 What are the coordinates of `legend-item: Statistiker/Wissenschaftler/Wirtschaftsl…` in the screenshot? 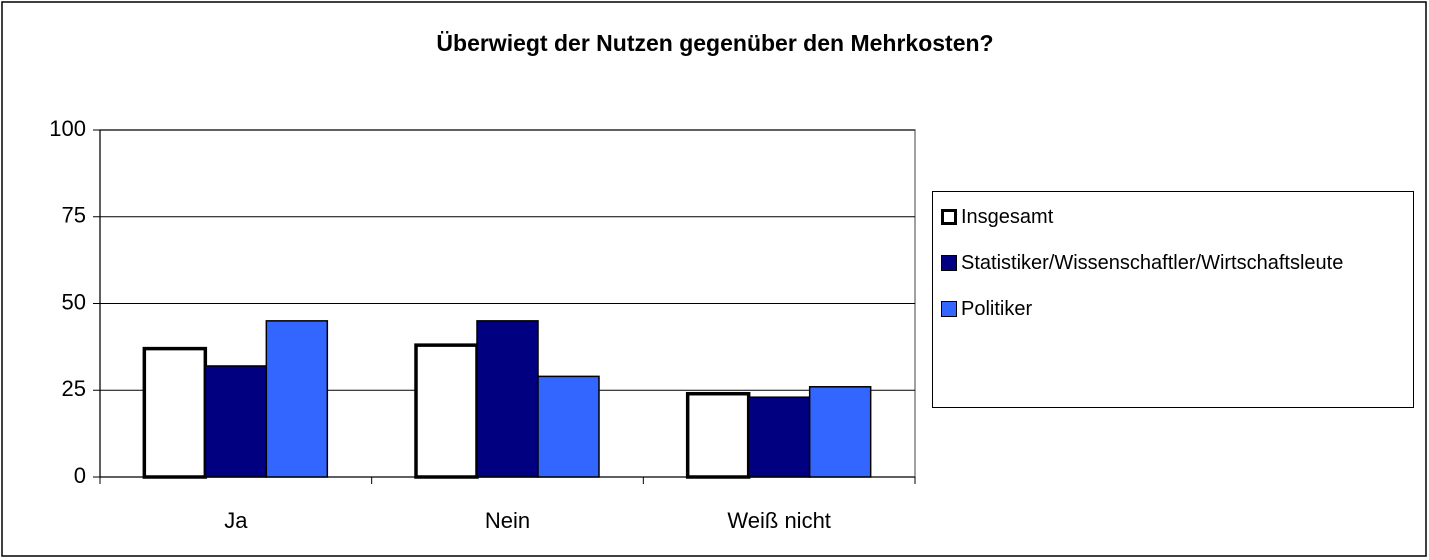 It's located at (1174, 263).